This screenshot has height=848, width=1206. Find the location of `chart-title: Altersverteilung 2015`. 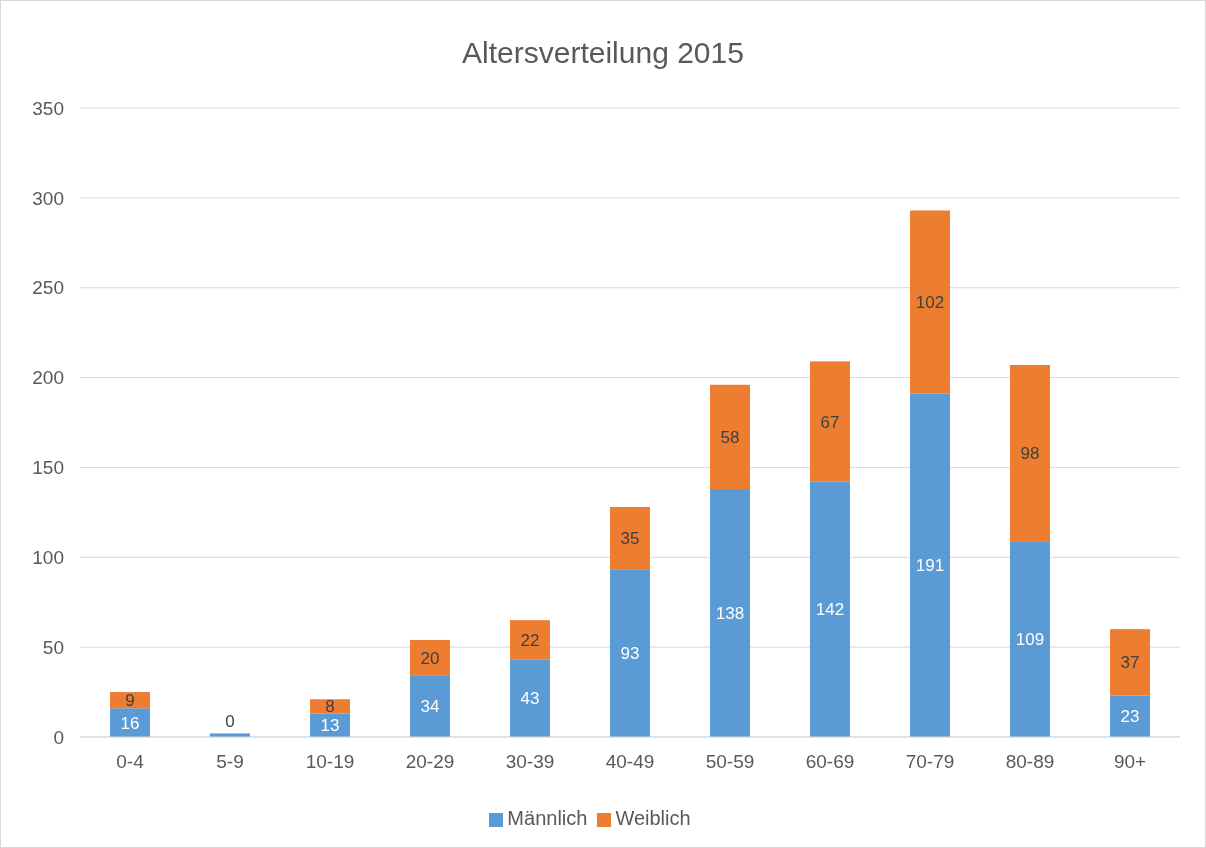

chart-title: Altersverteilung 2015 is located at coordinates (603, 53).